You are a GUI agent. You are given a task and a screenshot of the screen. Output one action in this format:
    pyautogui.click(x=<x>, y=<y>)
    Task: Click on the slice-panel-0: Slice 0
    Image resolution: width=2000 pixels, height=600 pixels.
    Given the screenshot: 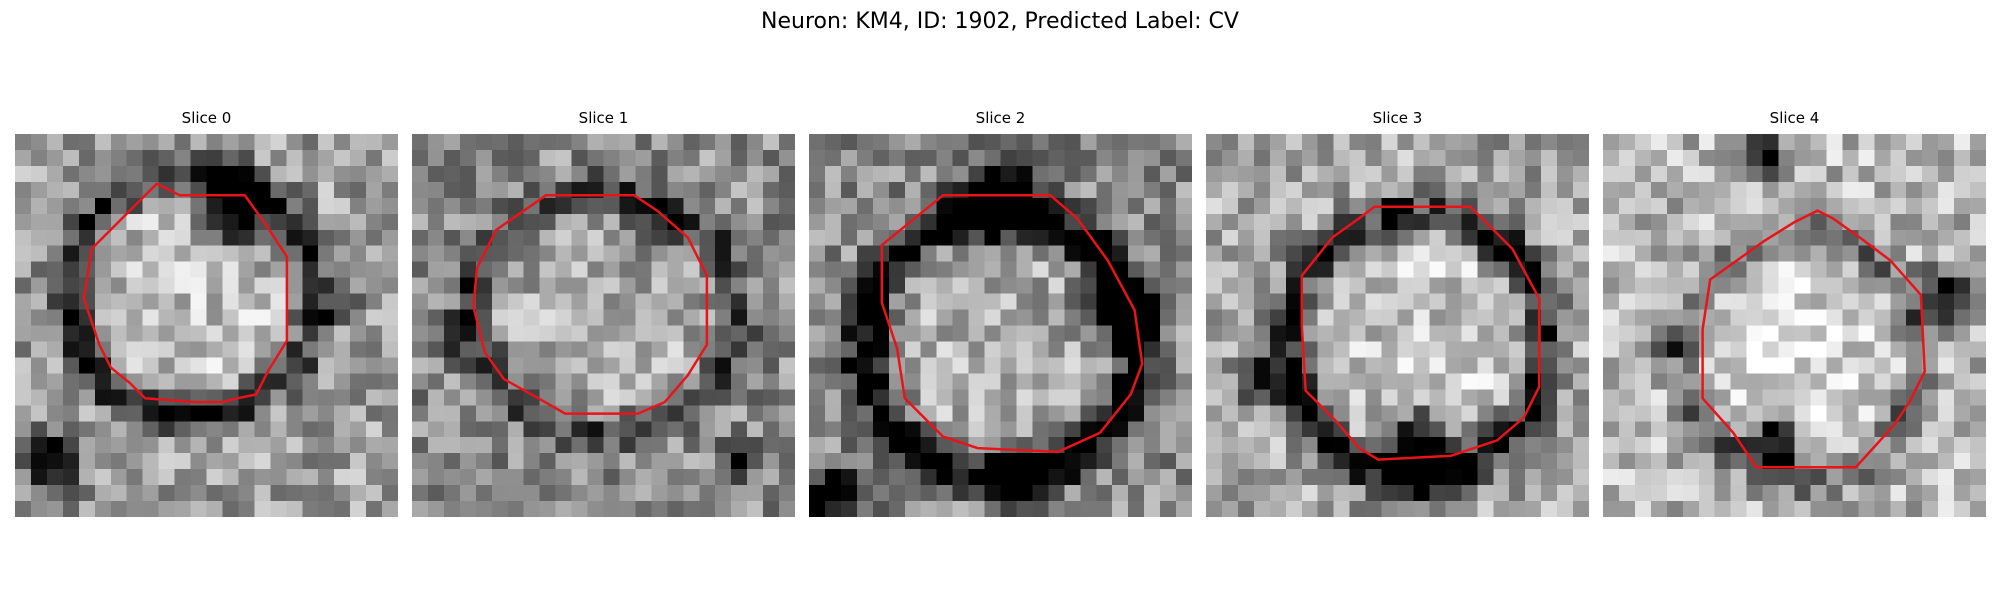 What is the action you would take?
    pyautogui.click(x=206, y=312)
    